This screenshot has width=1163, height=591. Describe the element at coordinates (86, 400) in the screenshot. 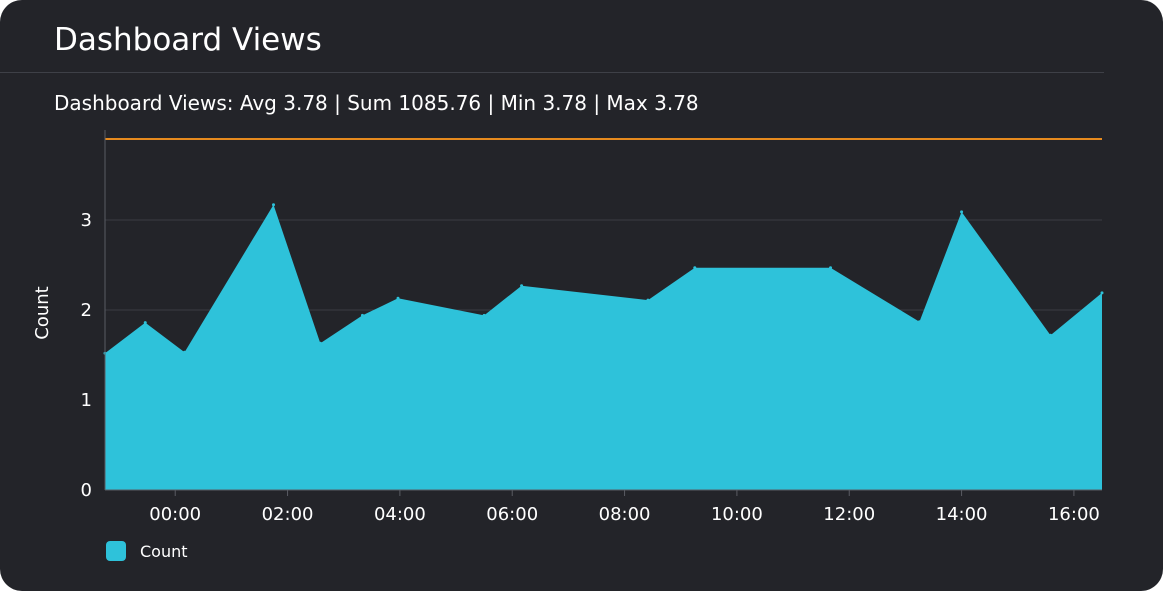

I see `y-tick-label-1: 1` at that location.